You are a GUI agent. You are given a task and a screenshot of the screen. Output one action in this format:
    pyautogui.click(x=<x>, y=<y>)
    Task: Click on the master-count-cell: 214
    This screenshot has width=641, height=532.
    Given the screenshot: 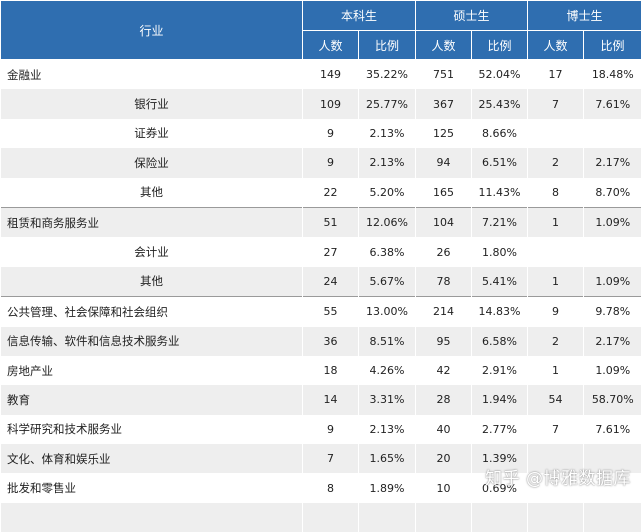 What is the action you would take?
    pyautogui.click(x=444, y=312)
    